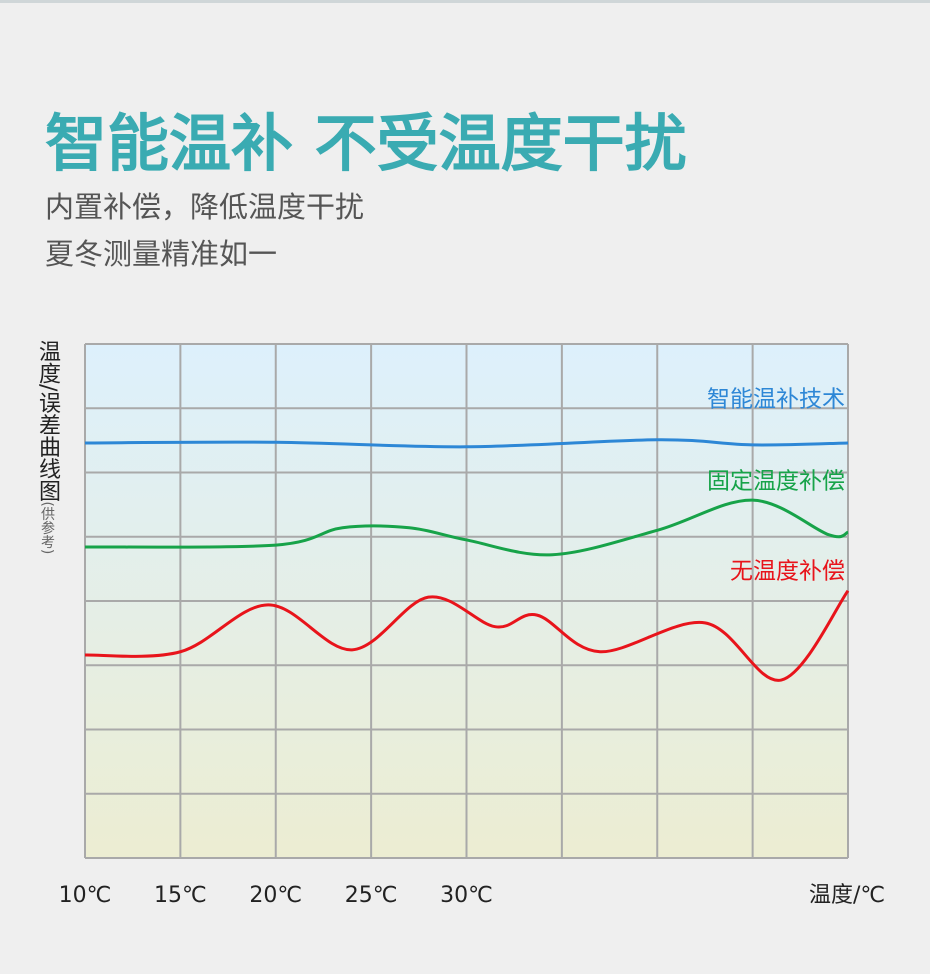  What do you see at coordinates (465, 1) in the screenshot?
I see `top-strip` at bounding box center [465, 1].